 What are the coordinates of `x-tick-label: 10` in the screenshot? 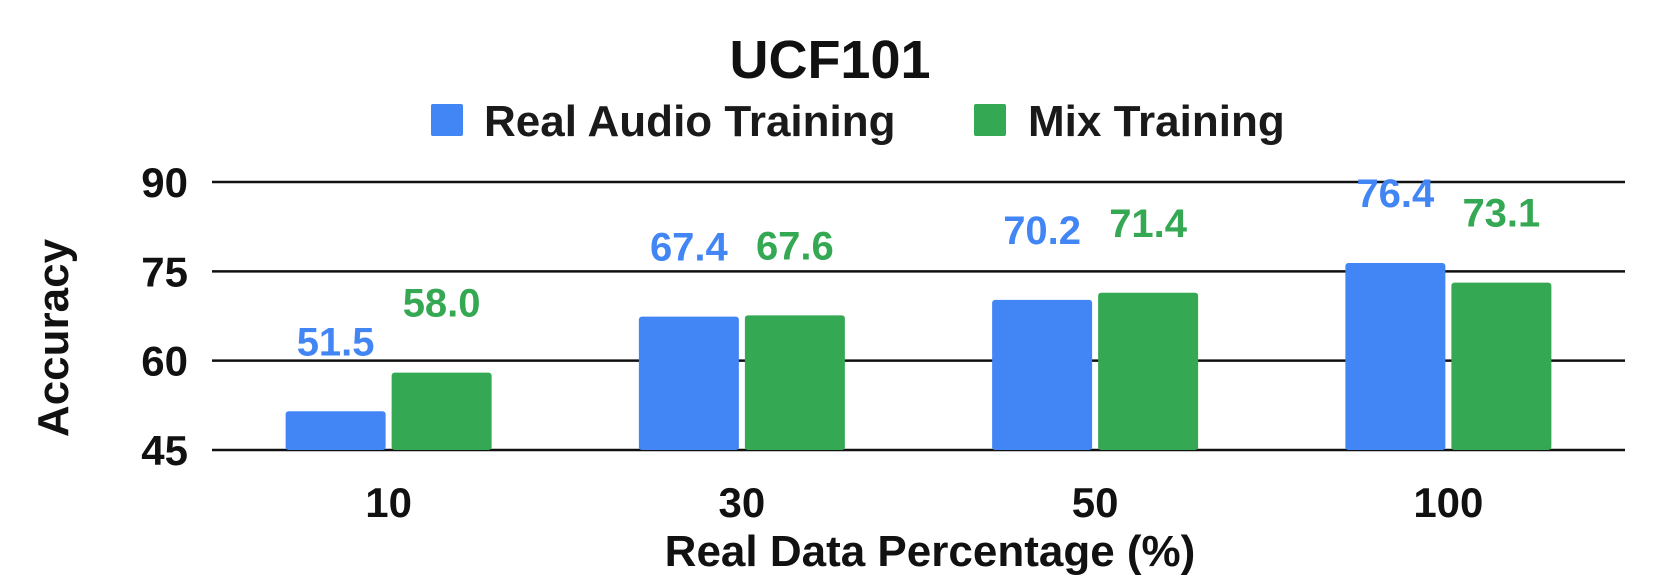 It's located at (388, 502).